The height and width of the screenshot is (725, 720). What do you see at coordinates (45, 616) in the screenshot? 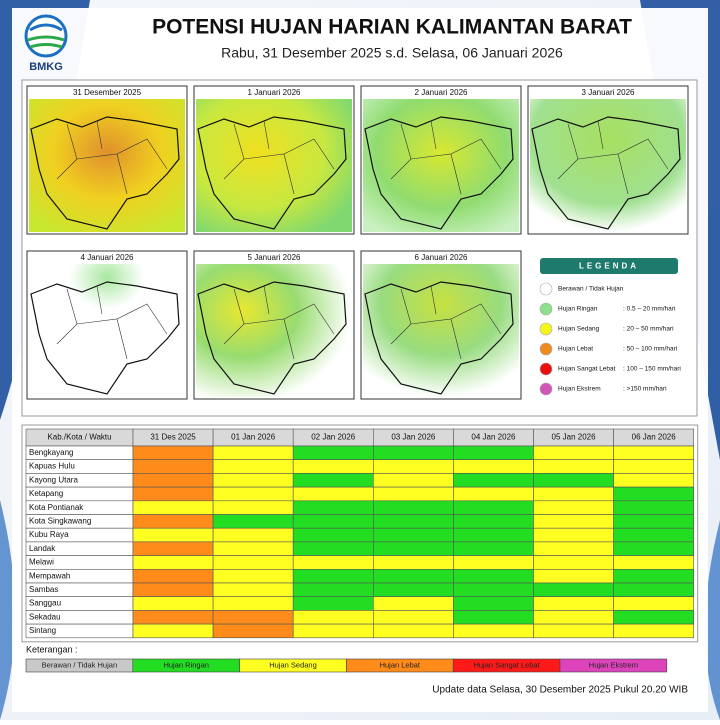
I see `row-name: Sekadau` at bounding box center [45, 616].